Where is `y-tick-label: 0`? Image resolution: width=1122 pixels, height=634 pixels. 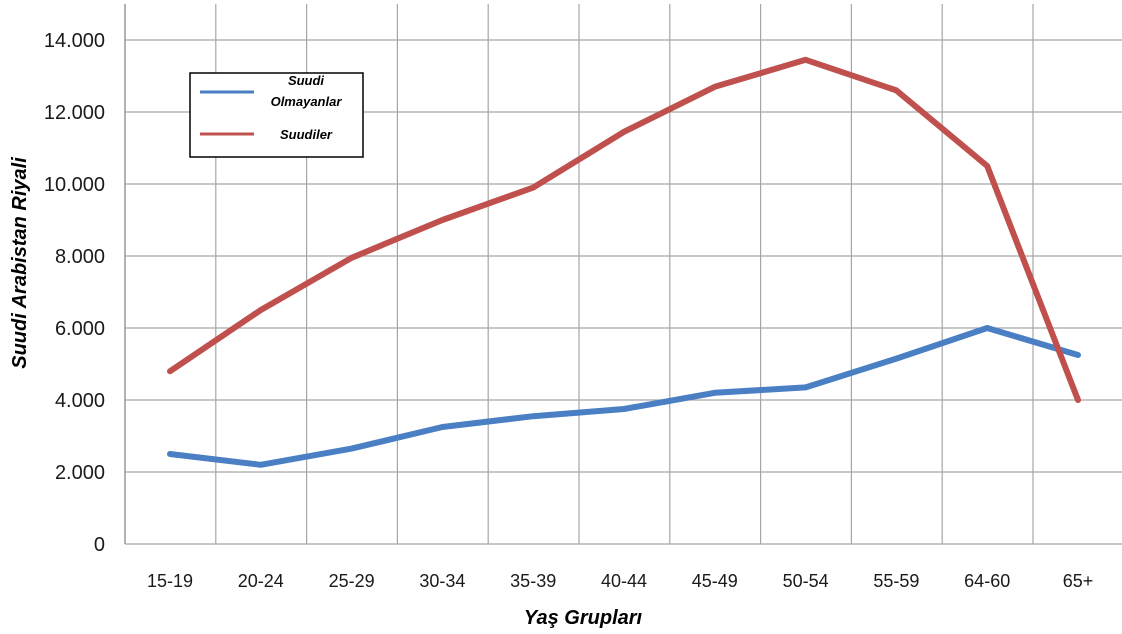 y-tick-label: 0 is located at coordinates (99, 545).